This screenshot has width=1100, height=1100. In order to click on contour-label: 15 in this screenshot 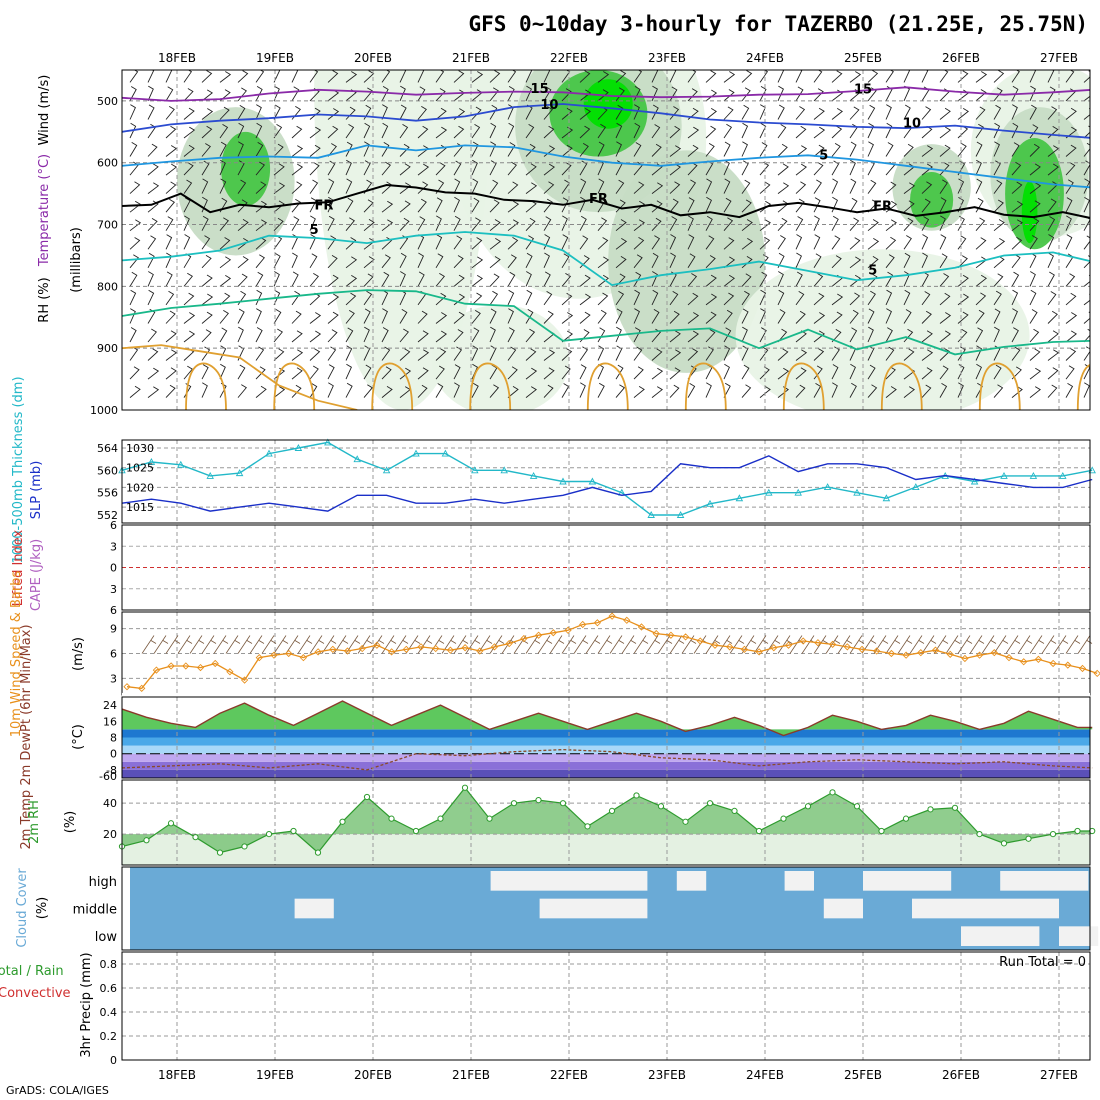, I will do `click(540, 89)`.